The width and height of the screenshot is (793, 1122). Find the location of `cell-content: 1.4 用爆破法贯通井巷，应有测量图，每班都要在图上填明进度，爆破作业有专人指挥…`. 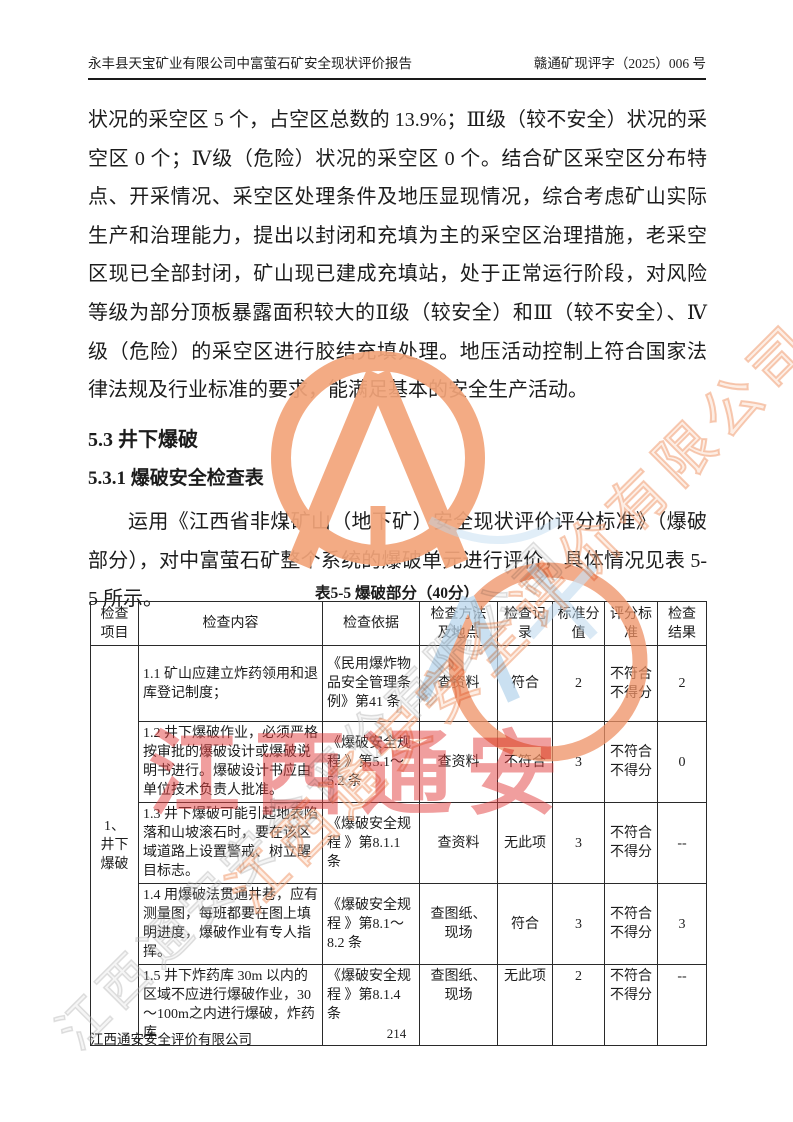

cell-content: 1.4 用爆破法贯通井巷，应有测量图，每班都要在图上填明进度，爆破作业有专人指挥… is located at coordinates (230, 924).